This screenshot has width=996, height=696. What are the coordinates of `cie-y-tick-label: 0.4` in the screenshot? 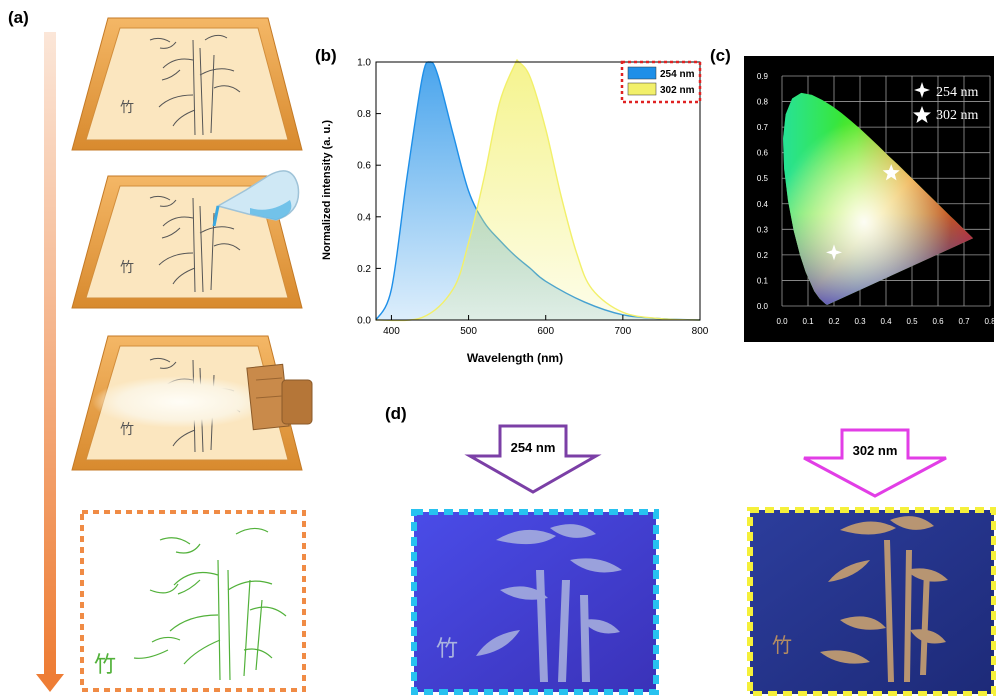 It's located at (763, 204).